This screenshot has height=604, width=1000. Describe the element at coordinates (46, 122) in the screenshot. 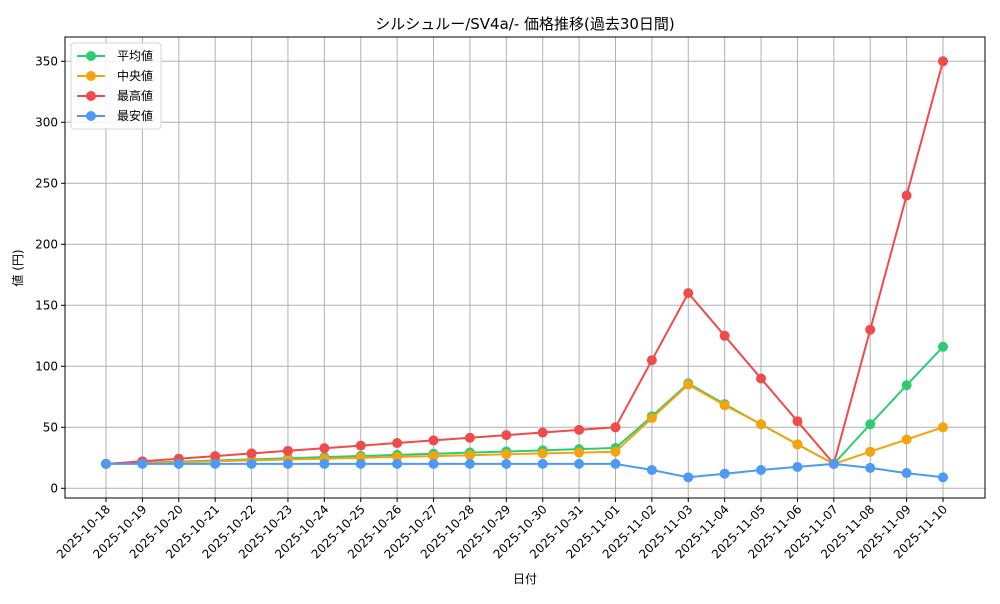

I see `y-tick-label: 300` at that location.